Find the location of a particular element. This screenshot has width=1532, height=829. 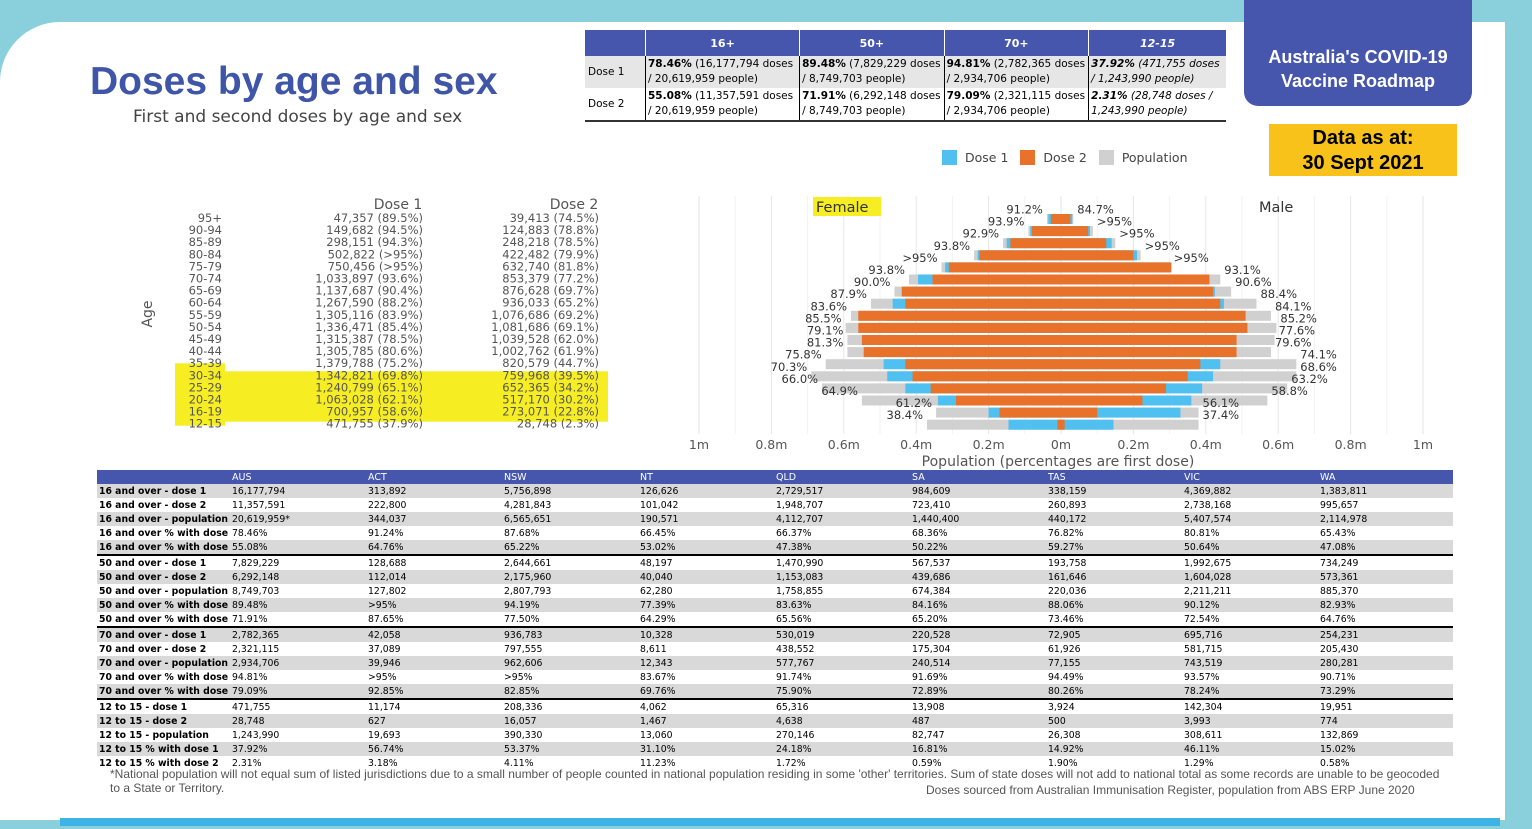

age-group-label: 50-54 is located at coordinates (205, 327).